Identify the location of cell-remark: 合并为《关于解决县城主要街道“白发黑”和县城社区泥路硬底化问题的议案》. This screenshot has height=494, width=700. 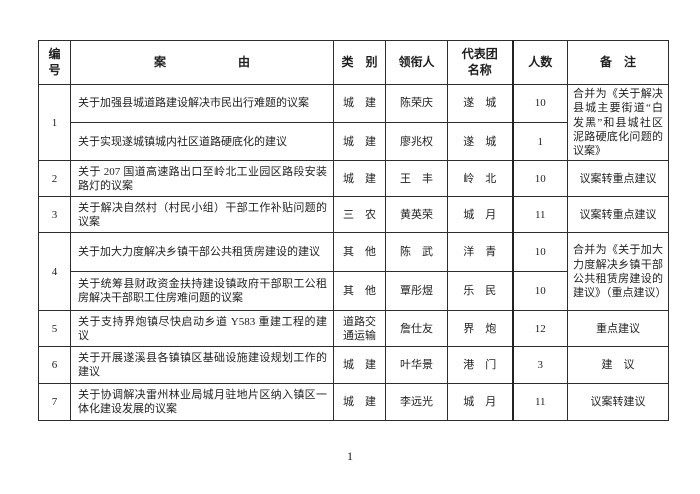
(618, 122).